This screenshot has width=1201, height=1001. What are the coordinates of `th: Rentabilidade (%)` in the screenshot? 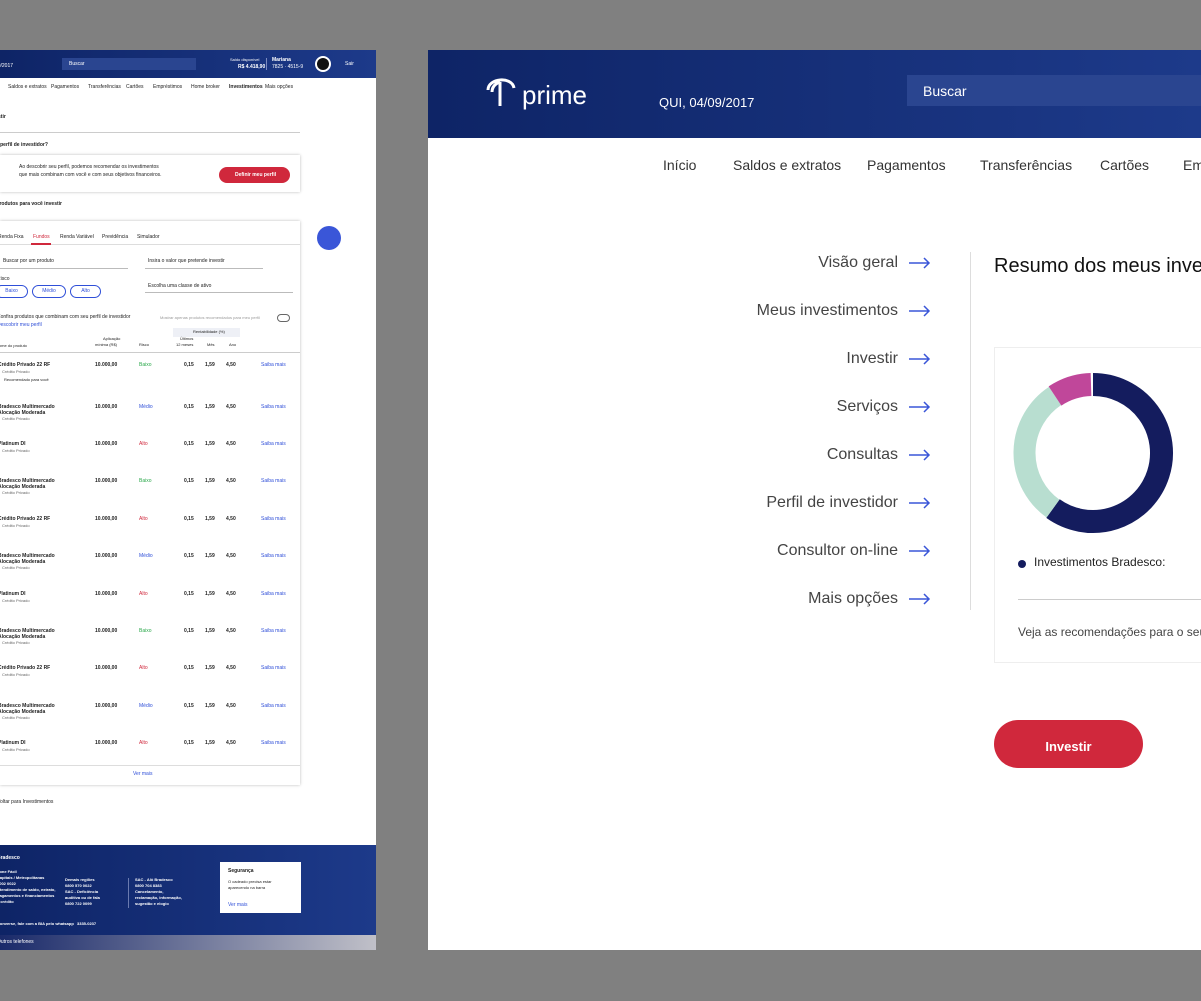 It's located at (209, 331).